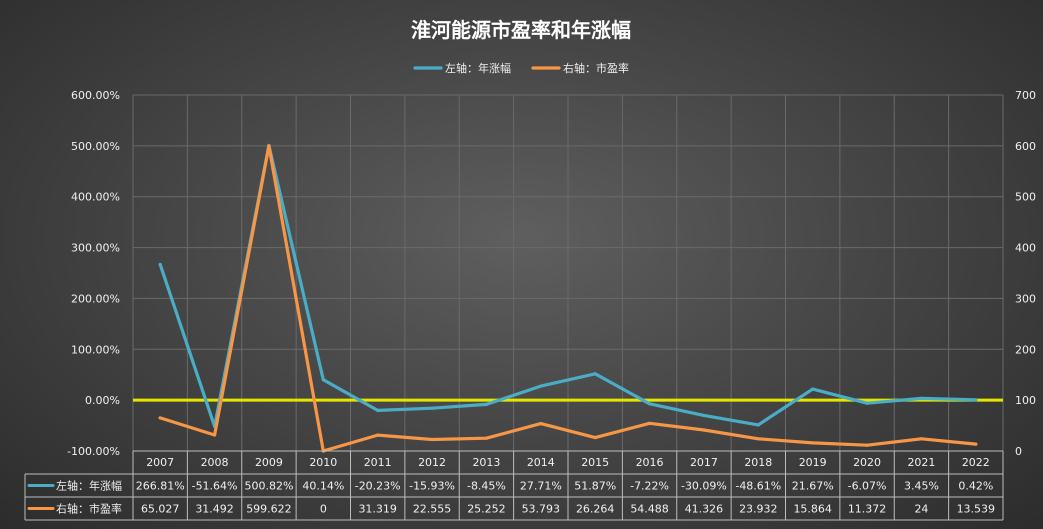  Describe the element at coordinates (486, 486) in the screenshot. I see `table-cell: -8.45%` at that location.